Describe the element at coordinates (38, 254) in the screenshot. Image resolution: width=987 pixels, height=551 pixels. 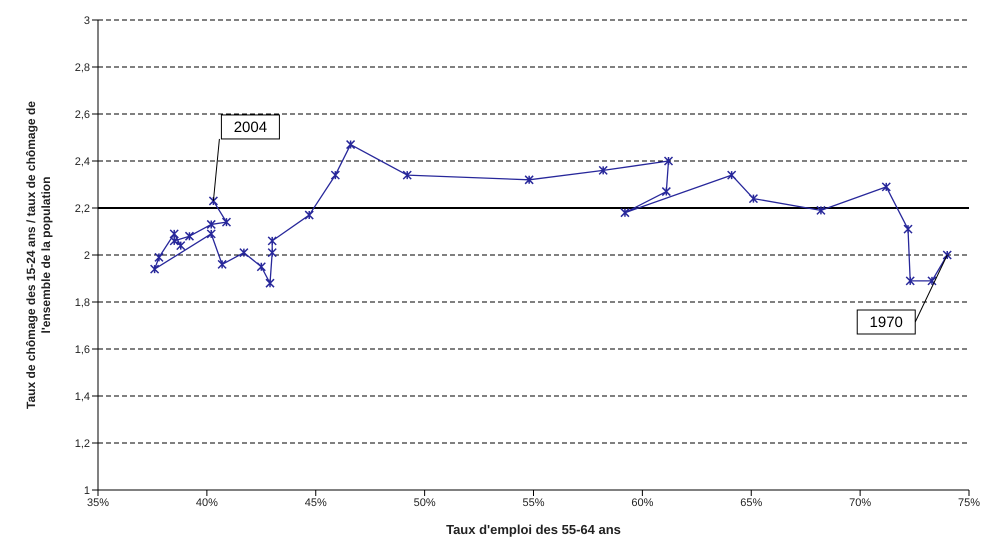
I see `y-axis-title: Taux de chômage des 15-24 ans / taux de chômage de l'ensemble de la population` at that location.